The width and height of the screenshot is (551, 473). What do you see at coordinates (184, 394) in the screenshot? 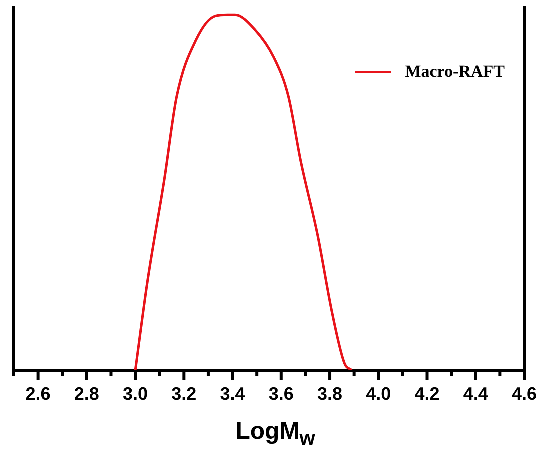
I see `x-tick-label: 3.2` at bounding box center [184, 394].